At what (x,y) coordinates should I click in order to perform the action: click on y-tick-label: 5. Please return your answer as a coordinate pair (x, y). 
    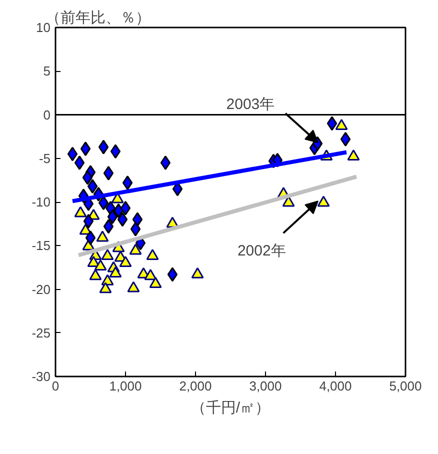
    Looking at the image, I should click on (47, 71).